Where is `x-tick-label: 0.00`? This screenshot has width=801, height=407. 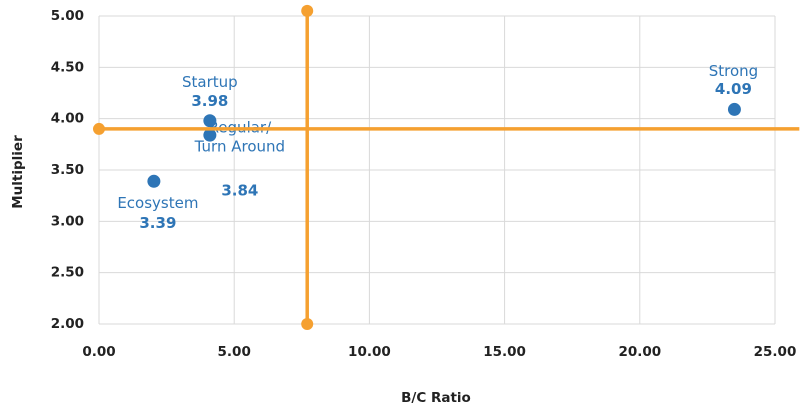
x-tick-label: 0.00 is located at coordinates (98, 352).